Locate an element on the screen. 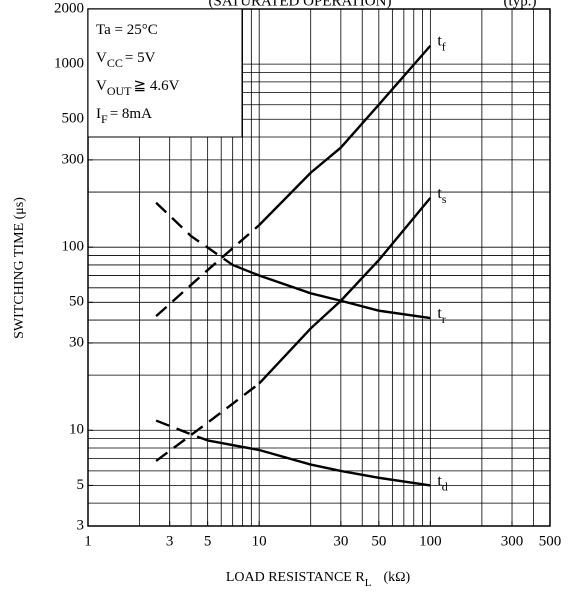 Image resolution: width=568 pixels, height=593 pixels. chart-subtitle: (typ.) is located at coordinates (520, 4).